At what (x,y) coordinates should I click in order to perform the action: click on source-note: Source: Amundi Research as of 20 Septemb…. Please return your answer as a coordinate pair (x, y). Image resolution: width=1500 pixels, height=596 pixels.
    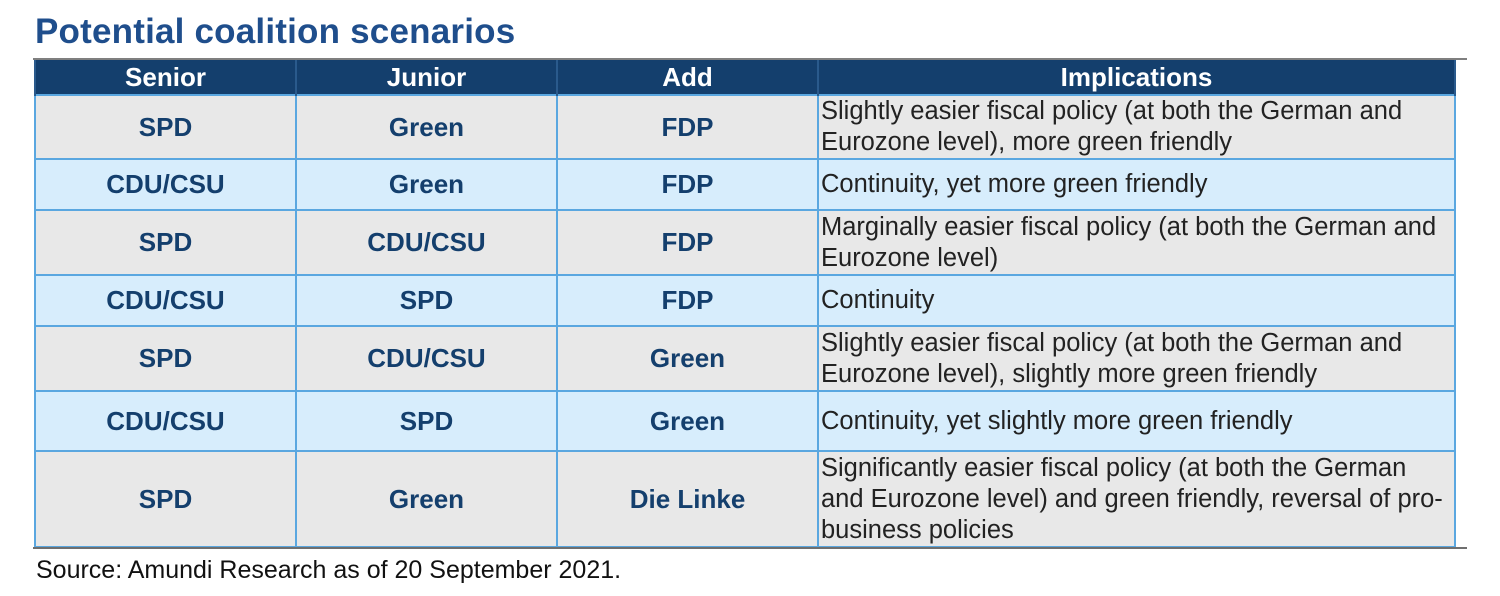
    Looking at the image, I should click on (329, 570).